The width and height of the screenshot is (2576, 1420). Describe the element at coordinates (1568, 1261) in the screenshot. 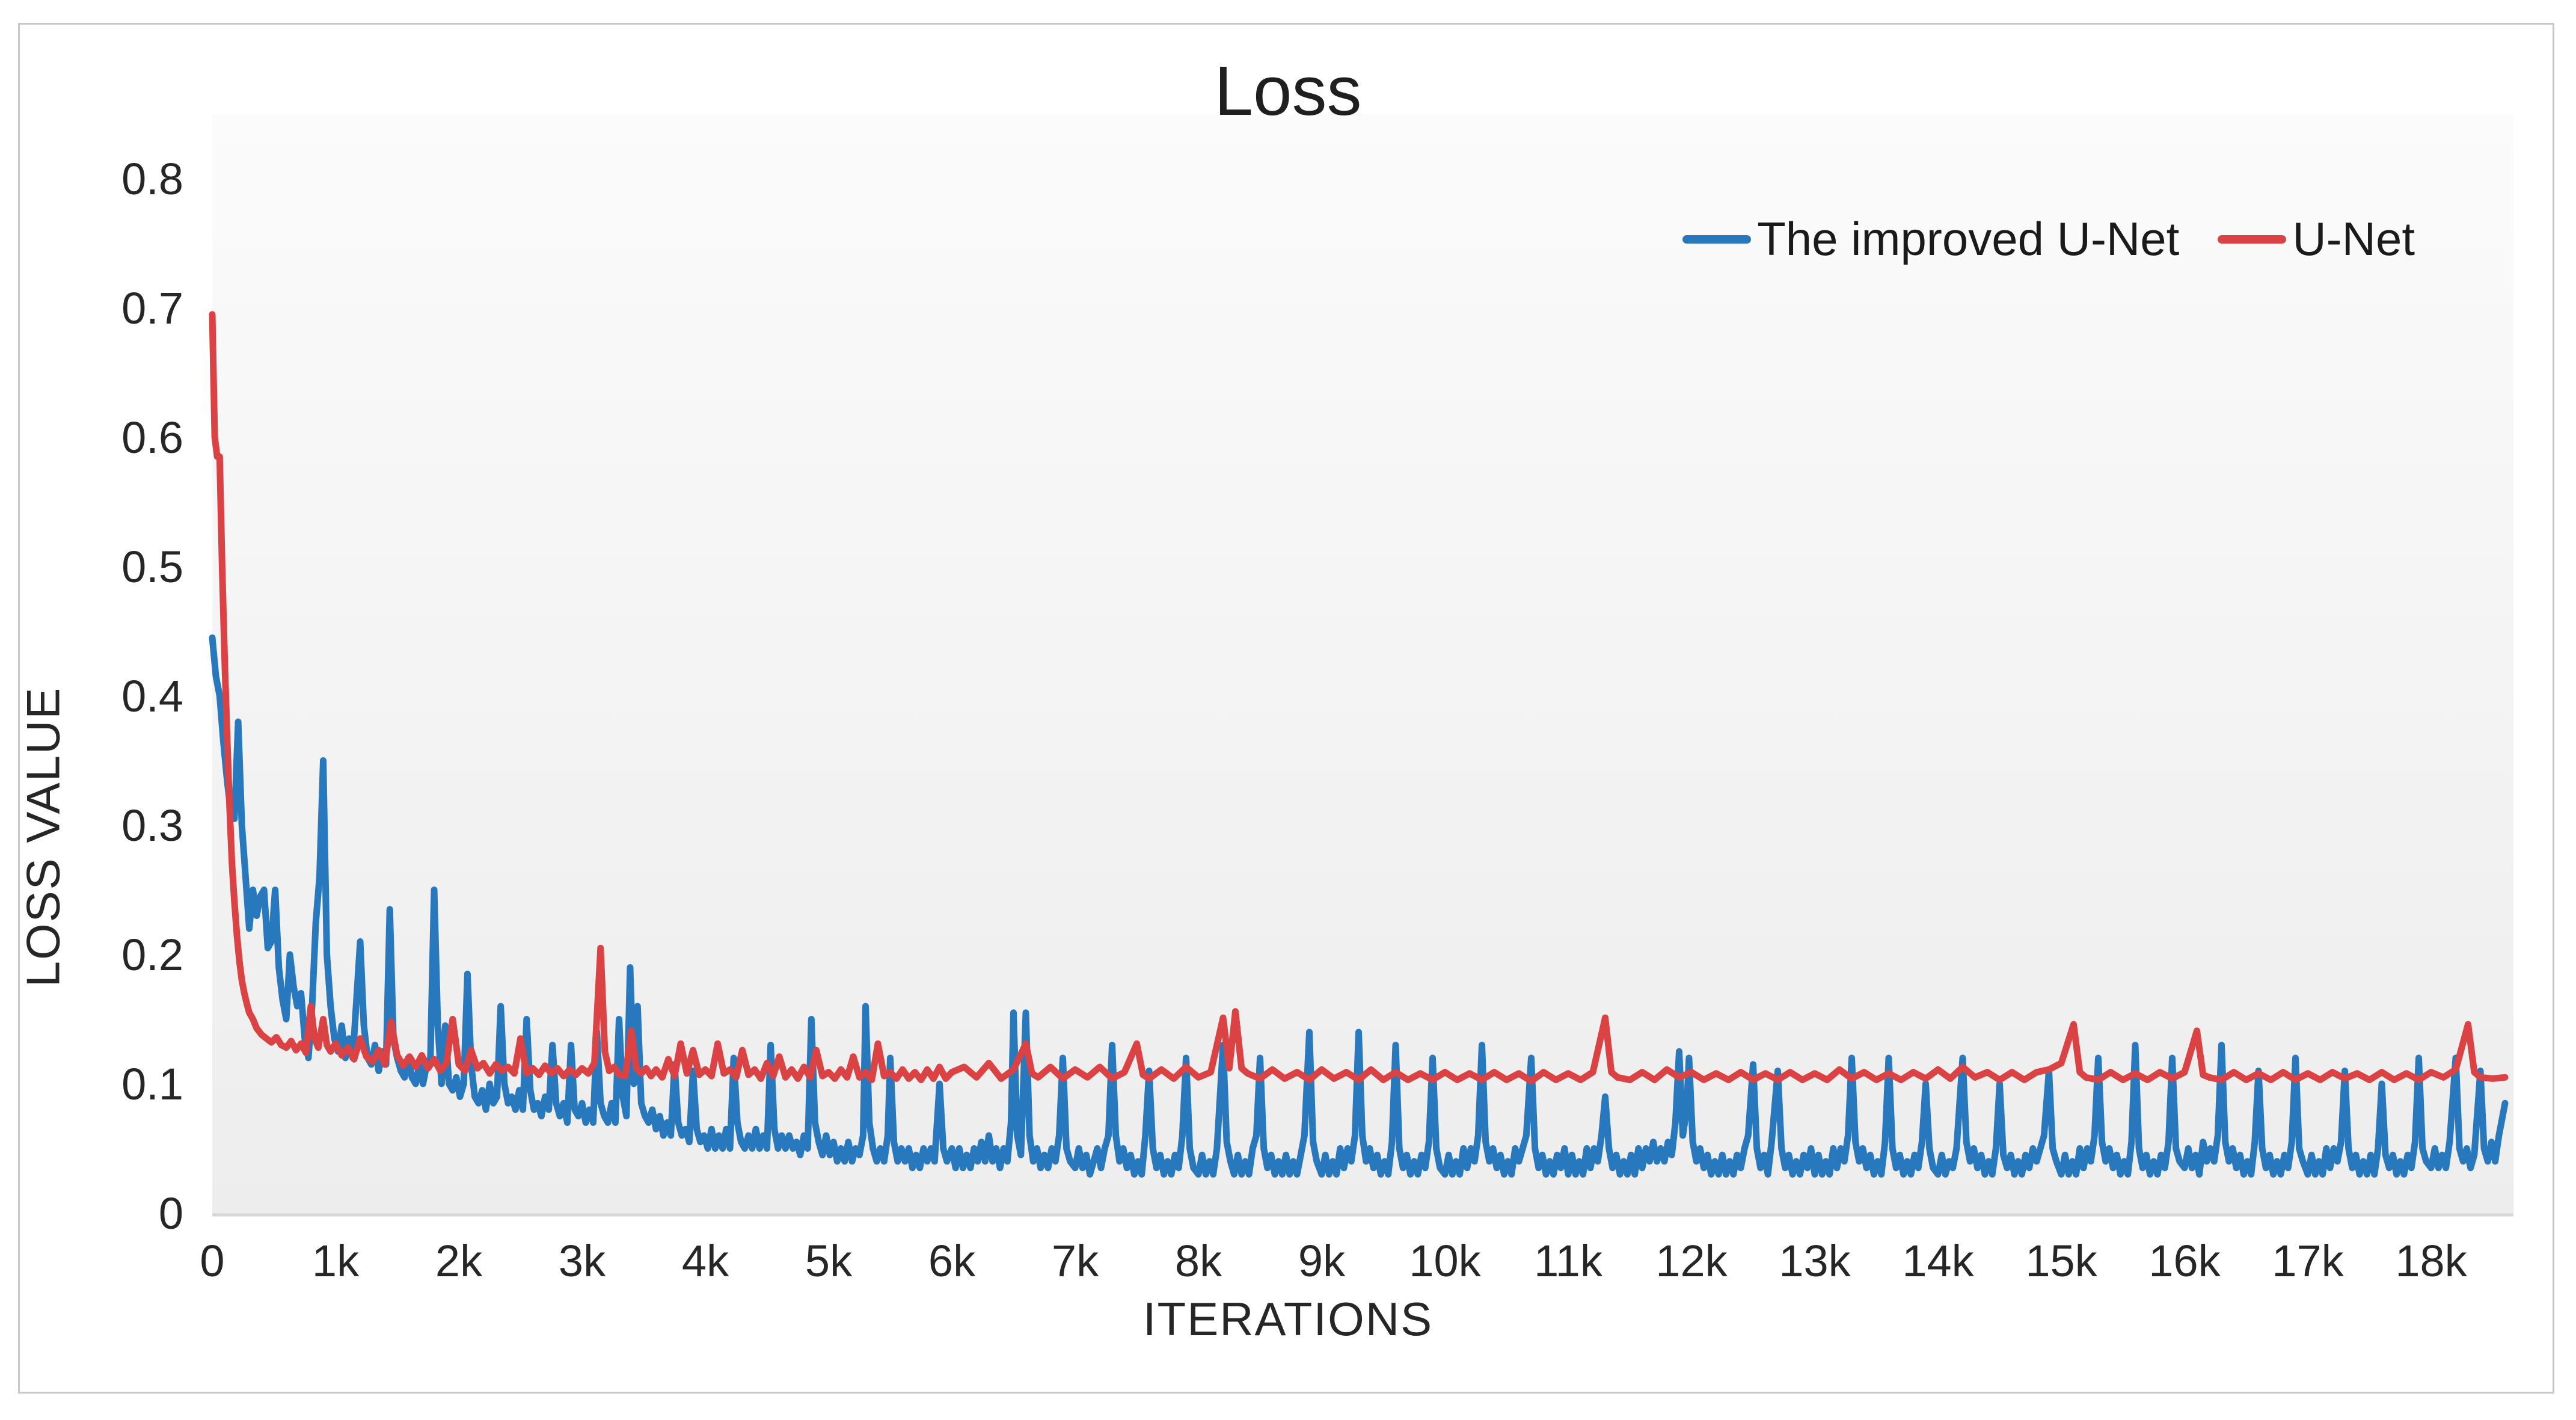

I see `x-tick-label: 11k` at that location.